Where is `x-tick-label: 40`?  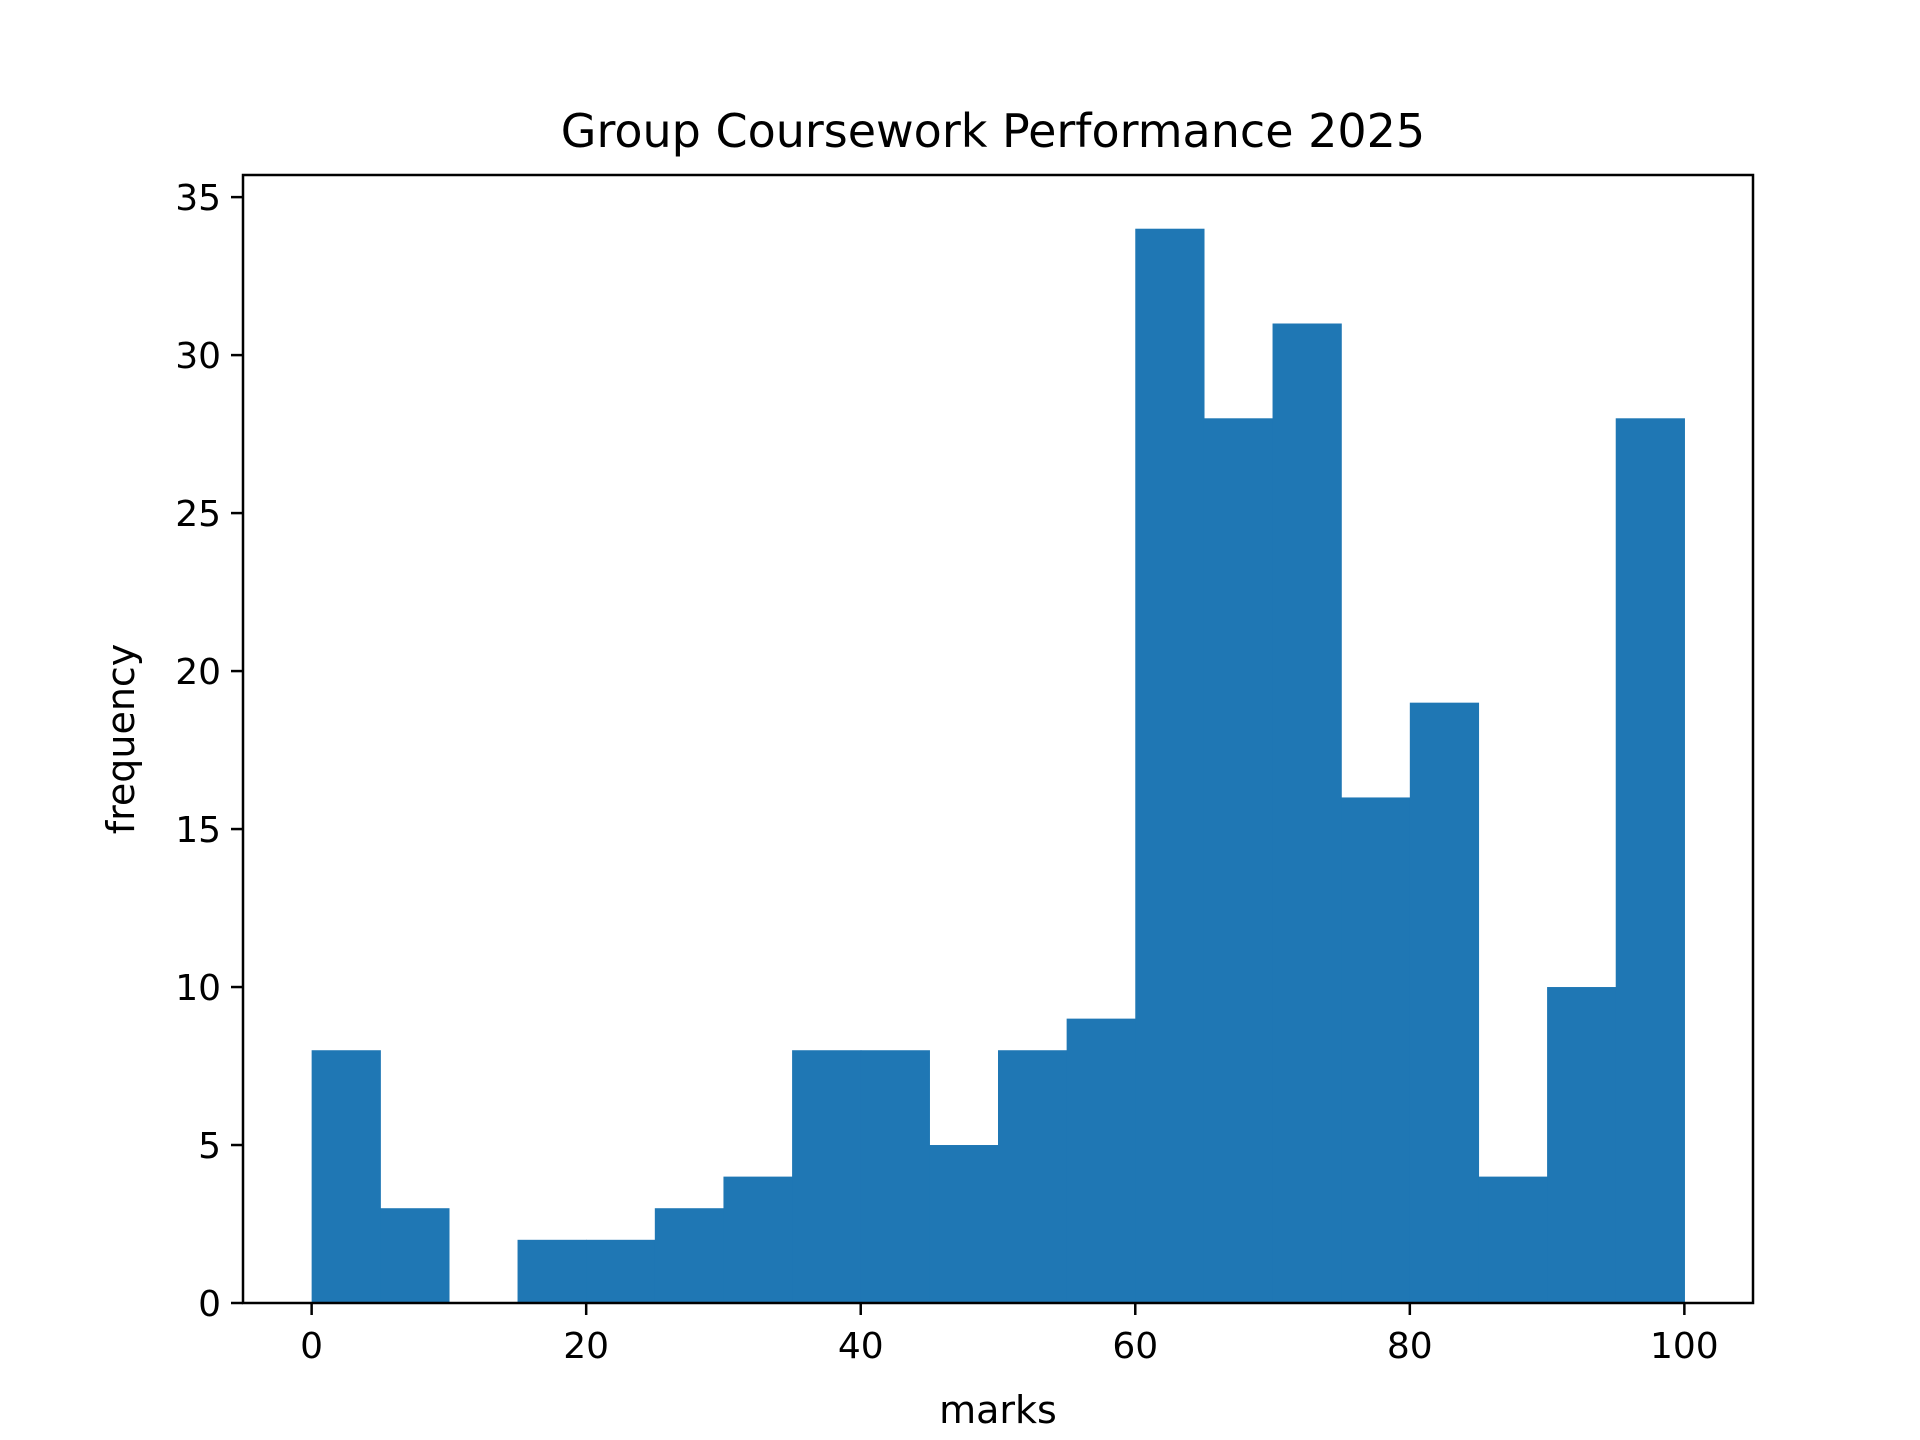 x-tick-label: 40 is located at coordinates (861, 1346).